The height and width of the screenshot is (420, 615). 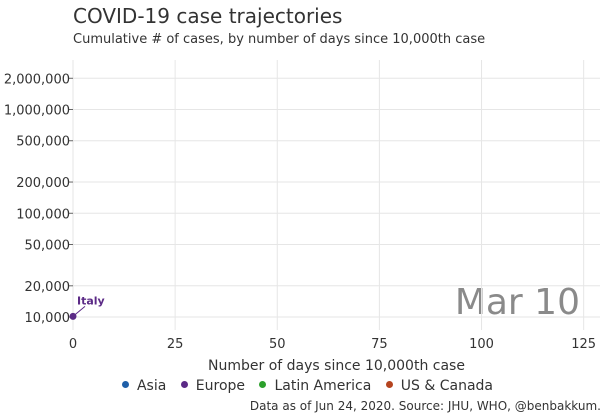 What do you see at coordinates (91, 300) in the screenshot?
I see `data-label-italy: Italy` at bounding box center [91, 300].